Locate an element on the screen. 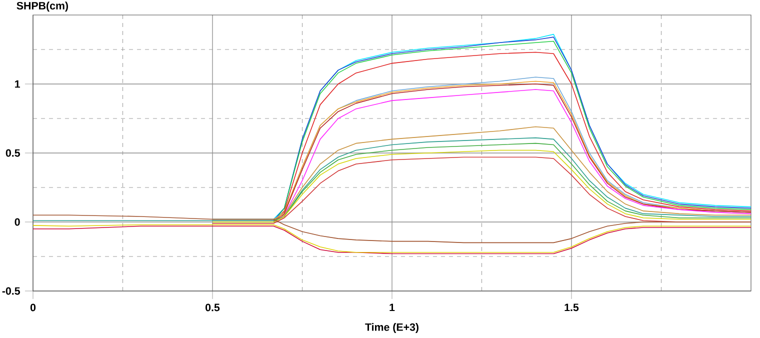 The width and height of the screenshot is (760, 338). y-tick-label: 0 is located at coordinates (17, 222).